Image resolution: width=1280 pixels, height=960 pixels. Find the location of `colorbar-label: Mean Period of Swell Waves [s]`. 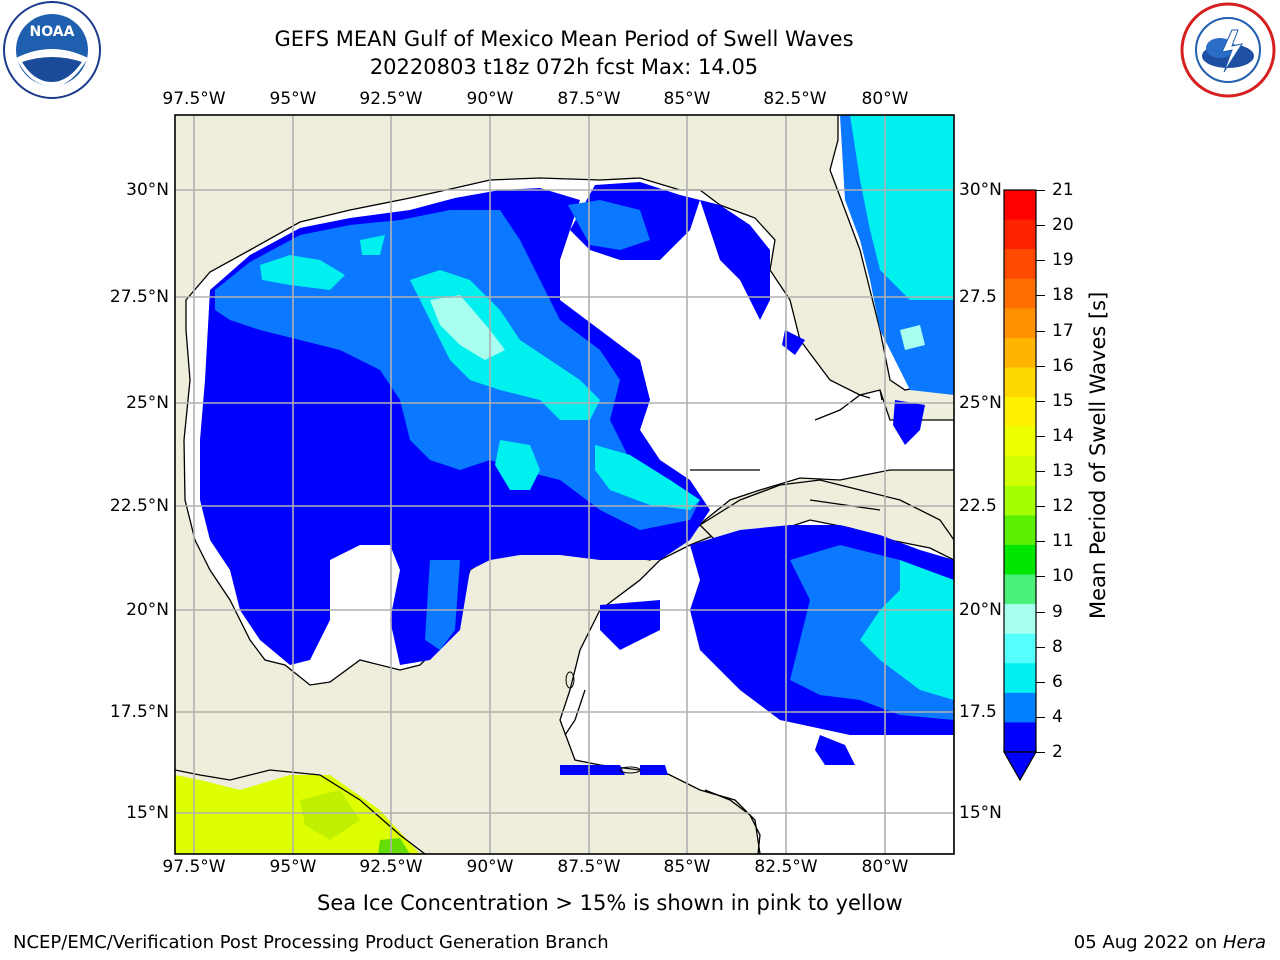

colorbar-label: Mean Period of Swell Waves [s] is located at coordinates (1098, 455).